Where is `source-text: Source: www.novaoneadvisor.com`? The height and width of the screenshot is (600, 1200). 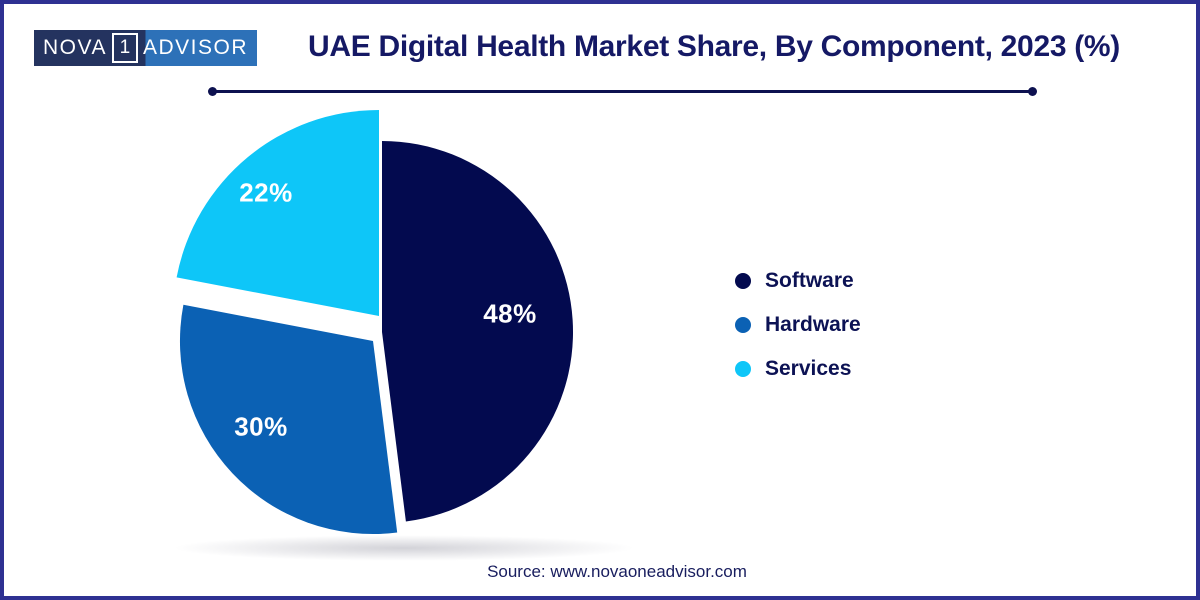 source-text: Source: www.novaoneadvisor.com is located at coordinates (617, 571).